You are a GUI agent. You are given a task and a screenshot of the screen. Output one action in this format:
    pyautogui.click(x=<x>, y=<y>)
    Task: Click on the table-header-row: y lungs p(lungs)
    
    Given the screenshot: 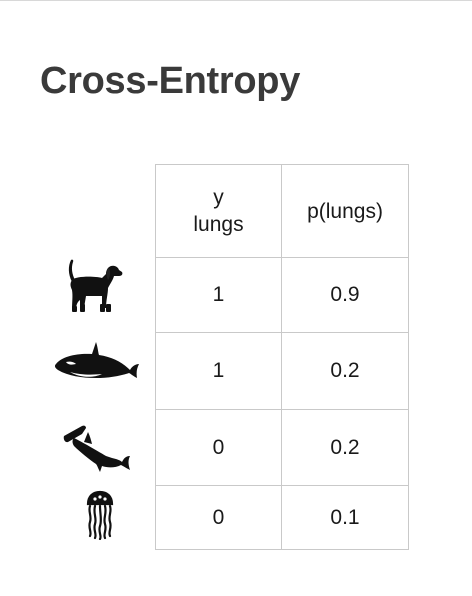 What is the action you would take?
    pyautogui.click(x=282, y=211)
    